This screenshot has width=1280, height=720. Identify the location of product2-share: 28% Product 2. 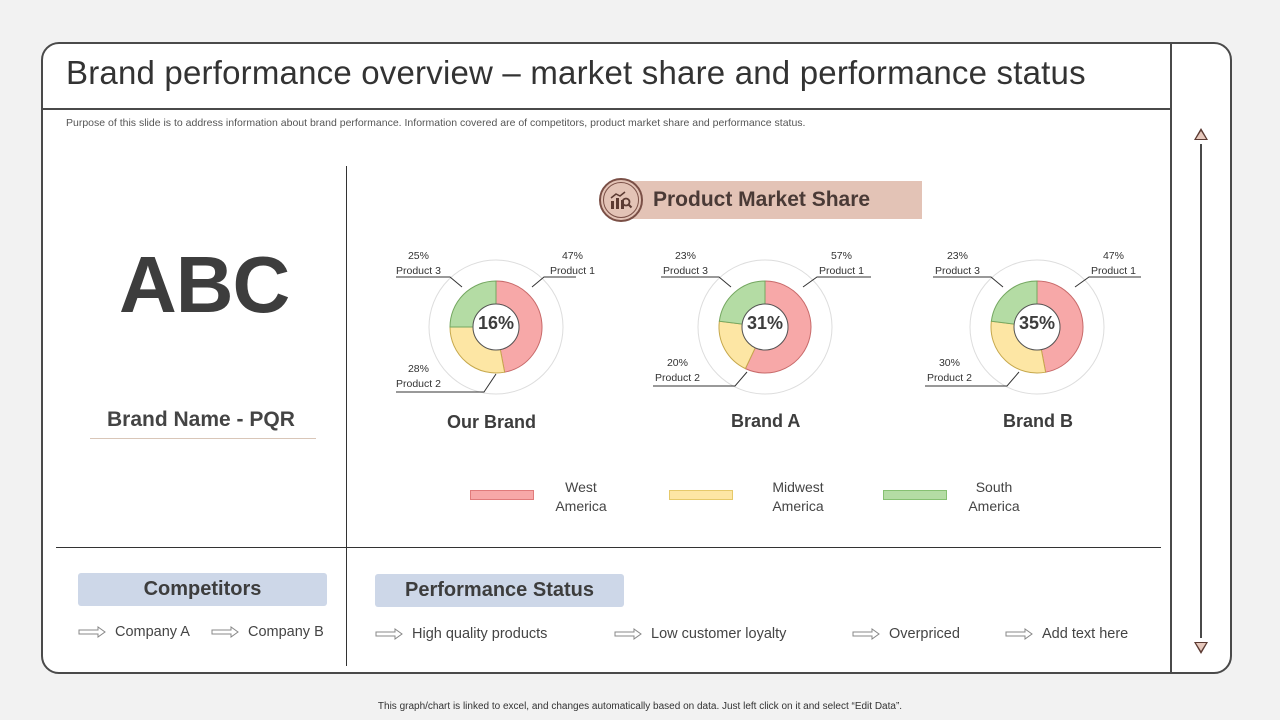
(418, 376).